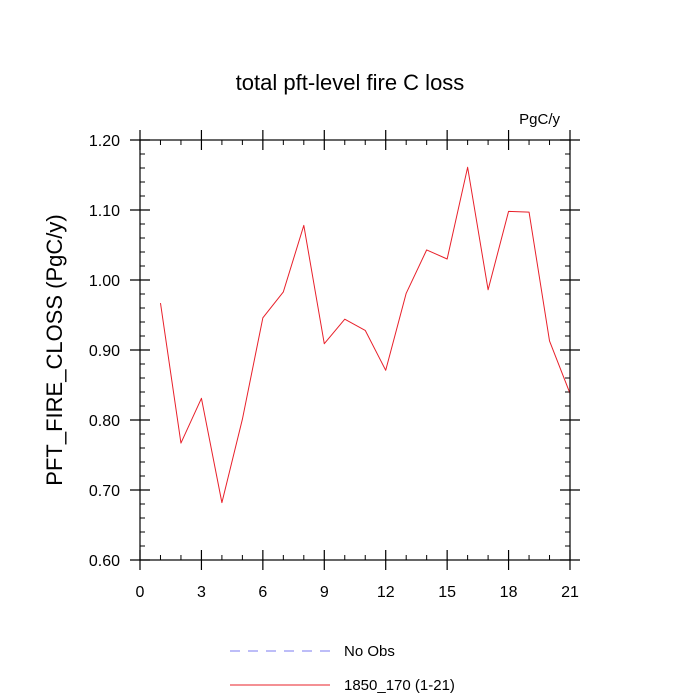 This screenshot has width=700, height=700. I want to click on legend: No Obs 1850_170 (1-21), so click(342, 668).